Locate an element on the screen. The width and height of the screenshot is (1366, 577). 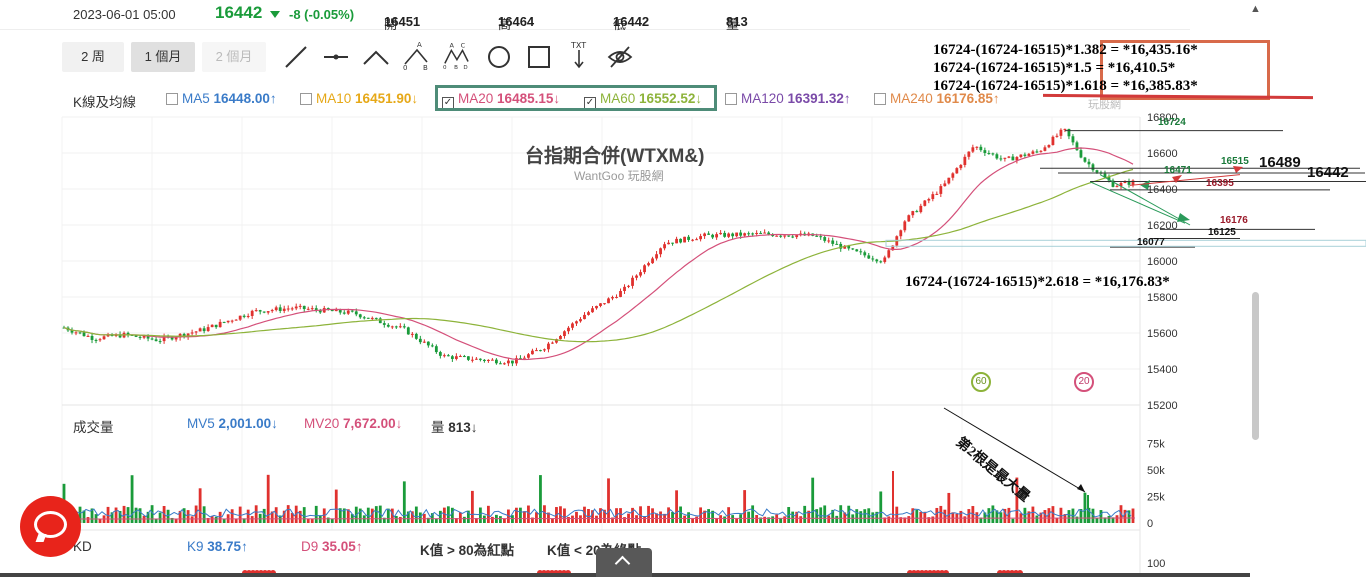
ma10-checkbox is located at coordinates (306, 99).